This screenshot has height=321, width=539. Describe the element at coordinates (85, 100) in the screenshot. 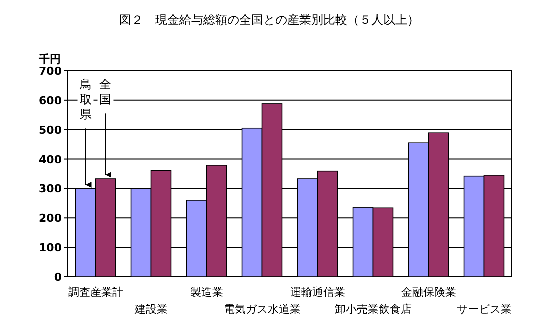

I see `text: 鳥取県` at that location.